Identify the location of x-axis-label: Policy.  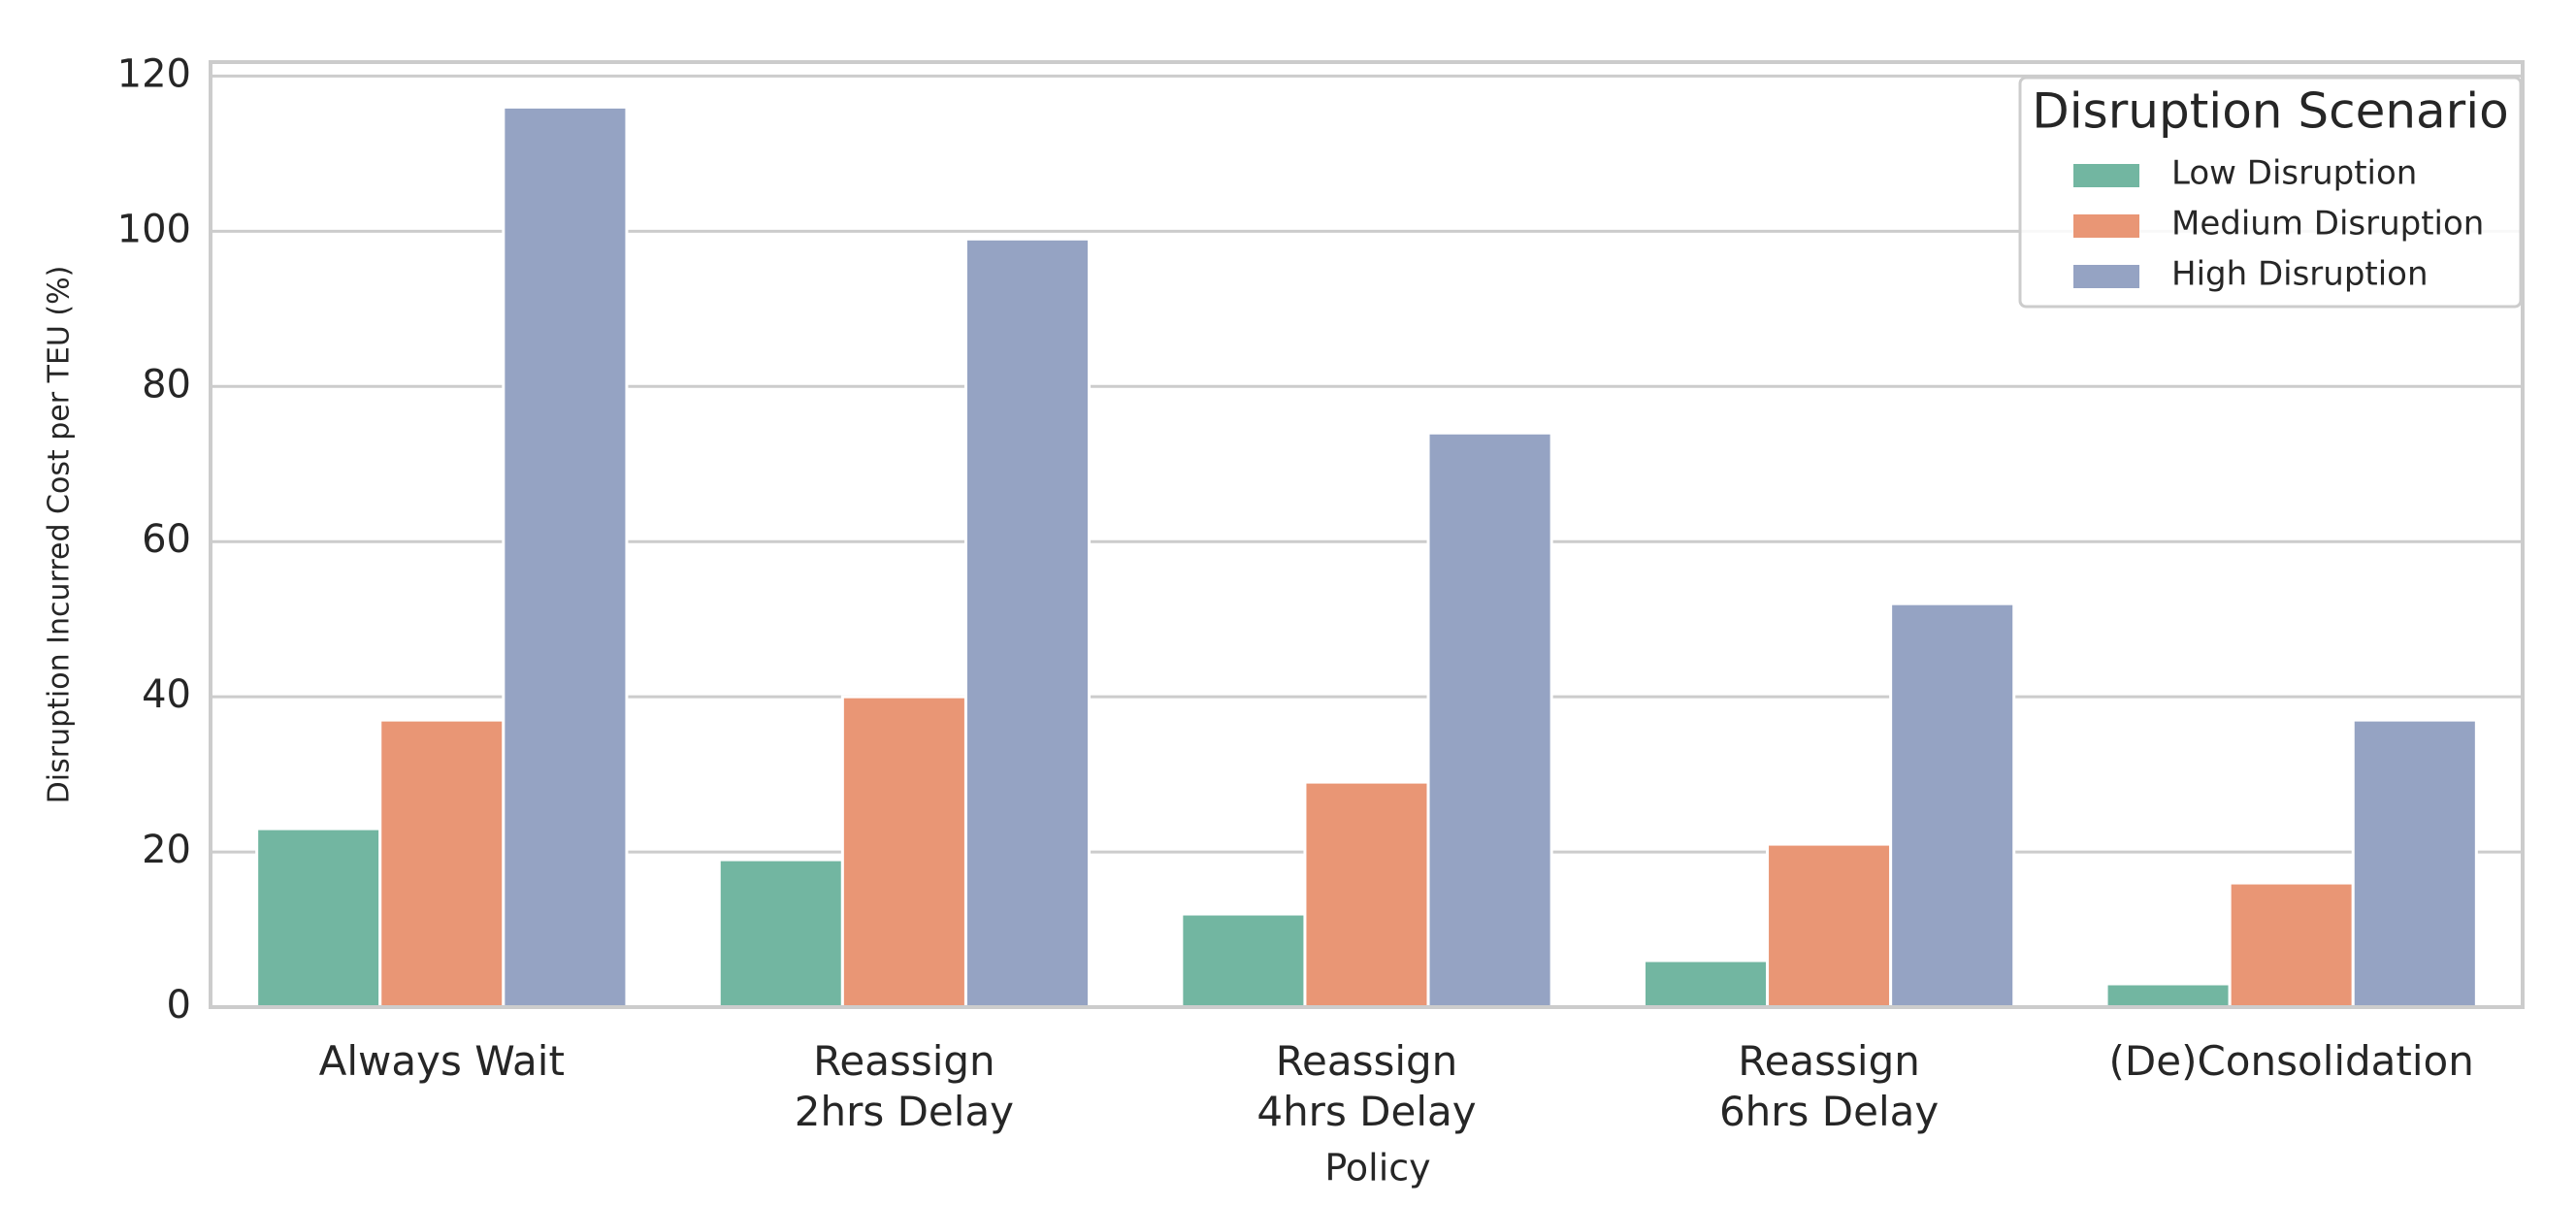
(1377, 1168).